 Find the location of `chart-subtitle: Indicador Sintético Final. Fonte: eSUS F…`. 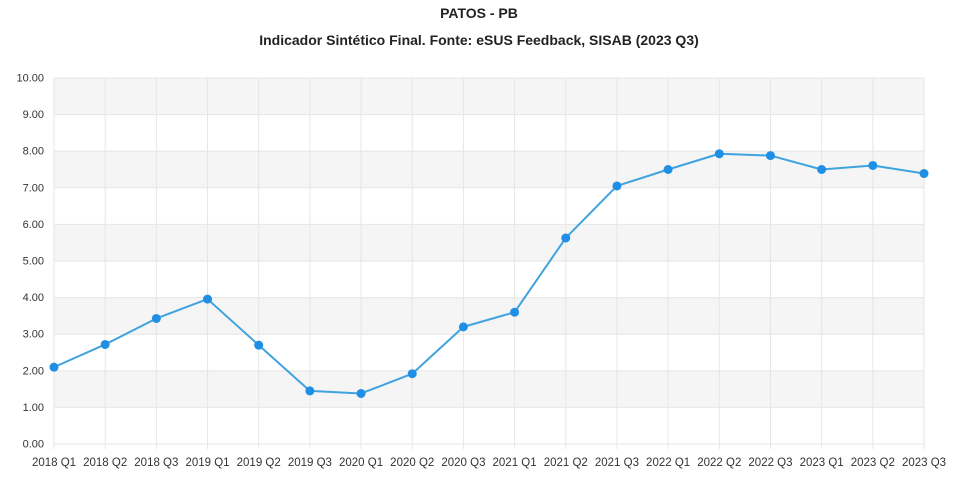

chart-subtitle: Indicador Sintético Final. Fonte: eSUS F… is located at coordinates (479, 40).